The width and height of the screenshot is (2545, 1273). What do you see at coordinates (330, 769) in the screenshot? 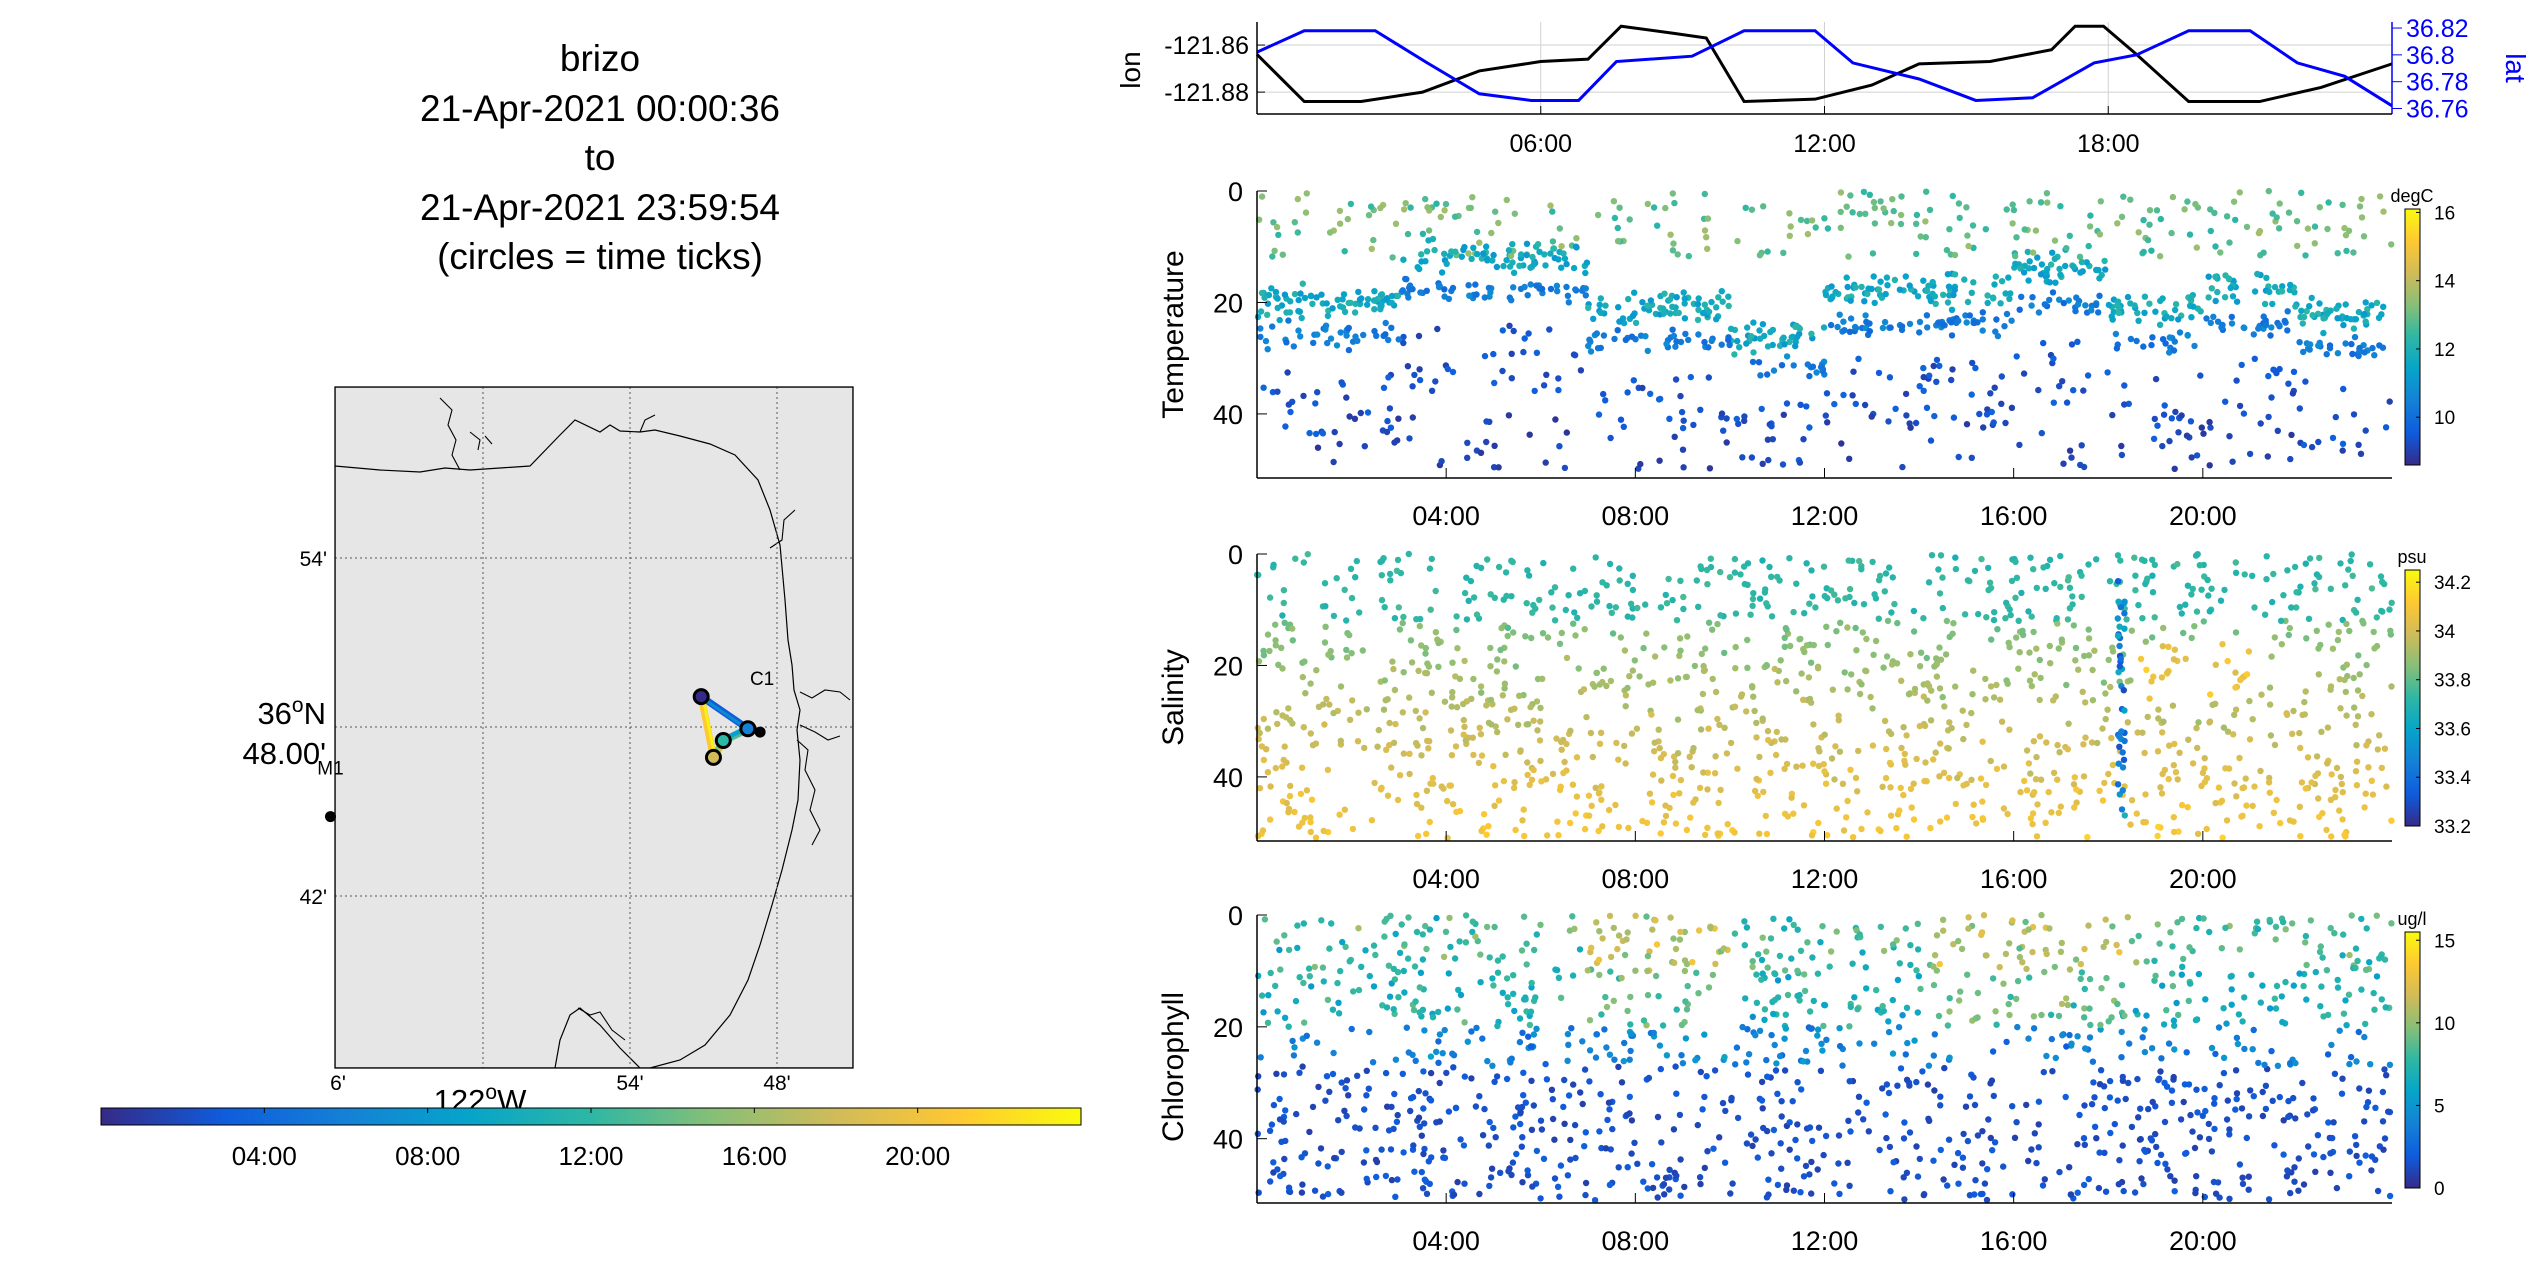
I see `station-label: M1` at bounding box center [330, 769].